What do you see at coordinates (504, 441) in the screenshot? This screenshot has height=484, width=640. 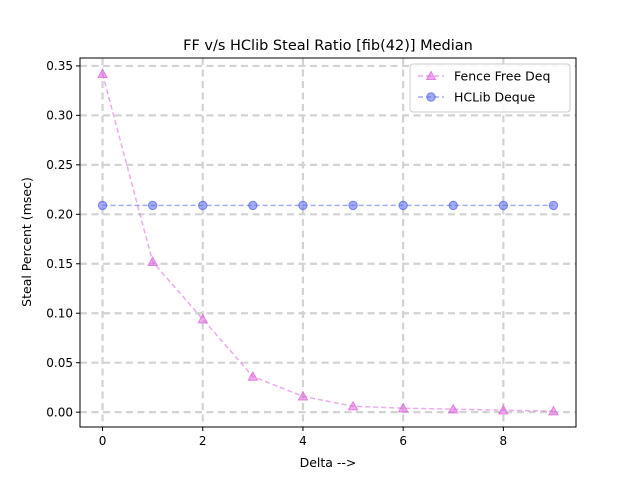 I see `x-tick-label: 8` at bounding box center [504, 441].